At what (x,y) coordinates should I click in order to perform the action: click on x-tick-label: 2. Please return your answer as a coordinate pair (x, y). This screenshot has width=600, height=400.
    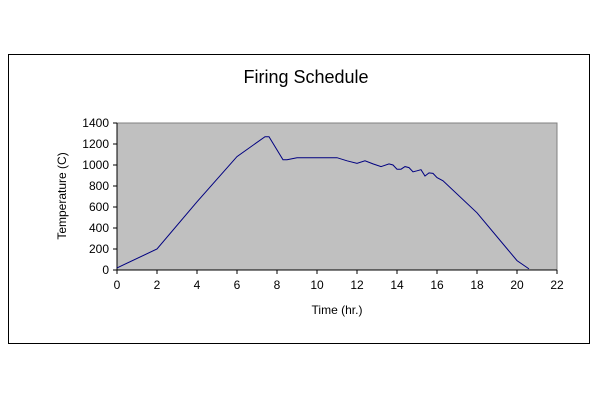
    Looking at the image, I should click on (157, 285).